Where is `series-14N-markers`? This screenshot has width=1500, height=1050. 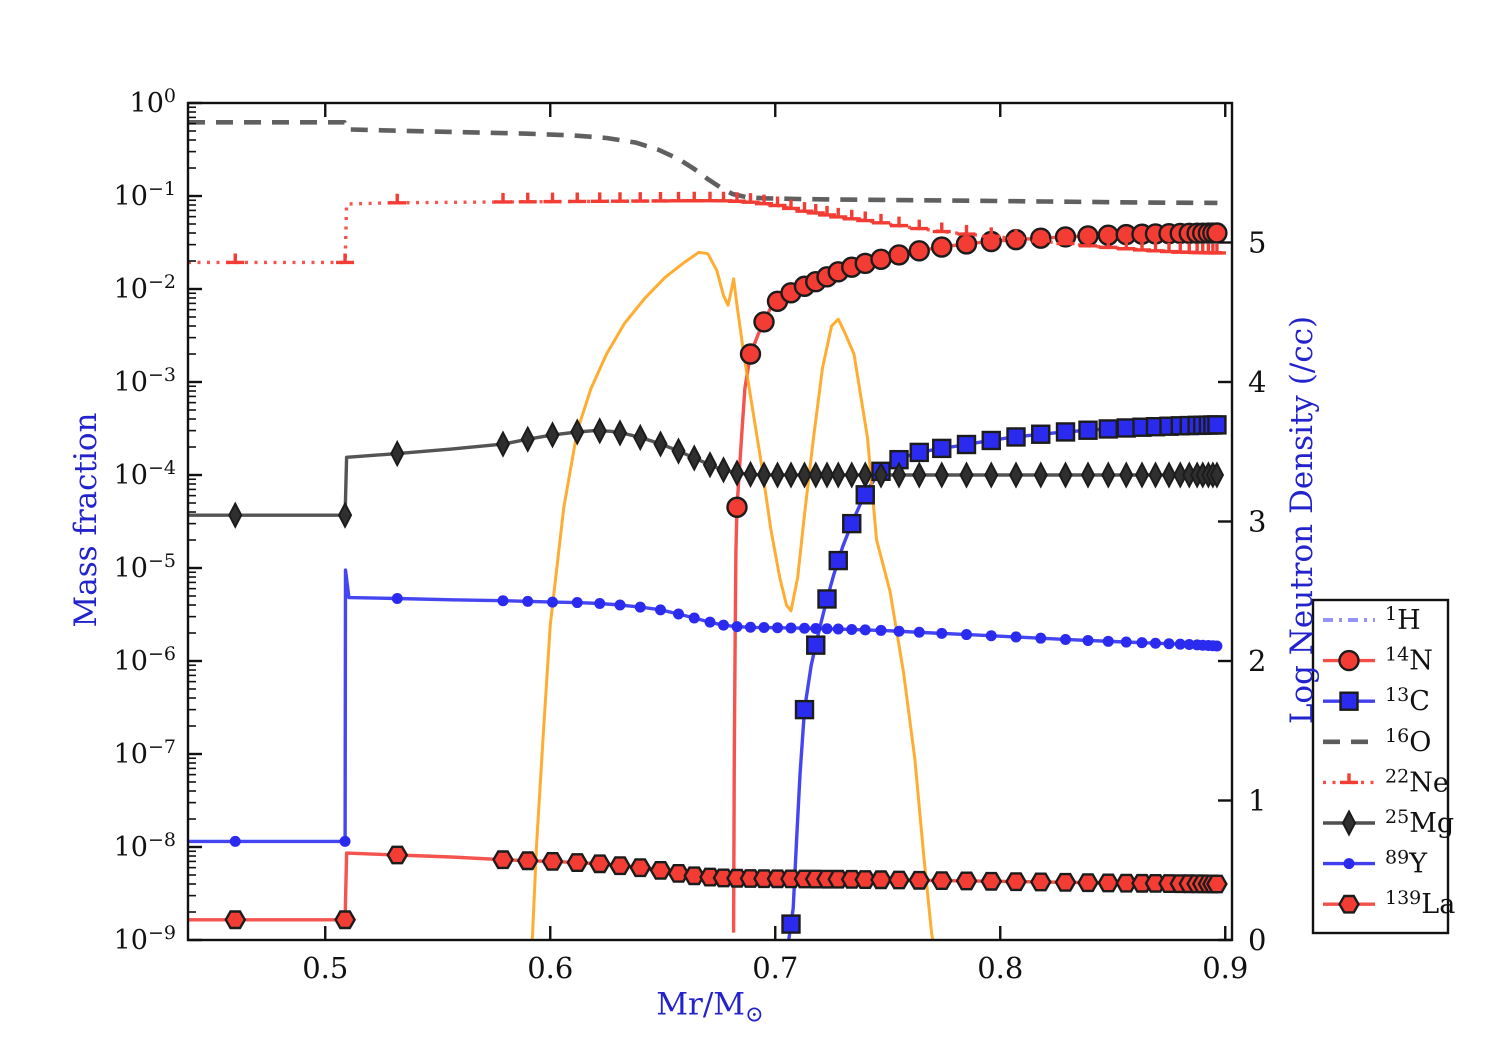
series-14N-markers is located at coordinates (977, 370).